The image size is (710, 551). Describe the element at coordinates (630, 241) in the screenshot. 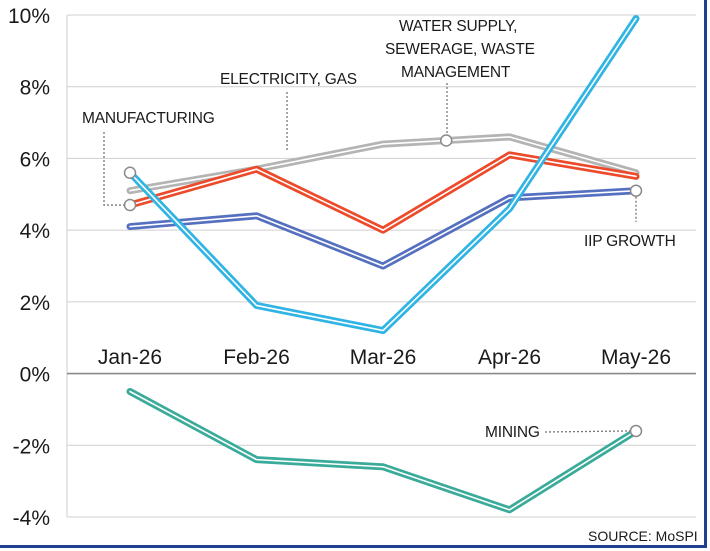

I see `annotation-iip-growth: IIP GROWTH` at that location.